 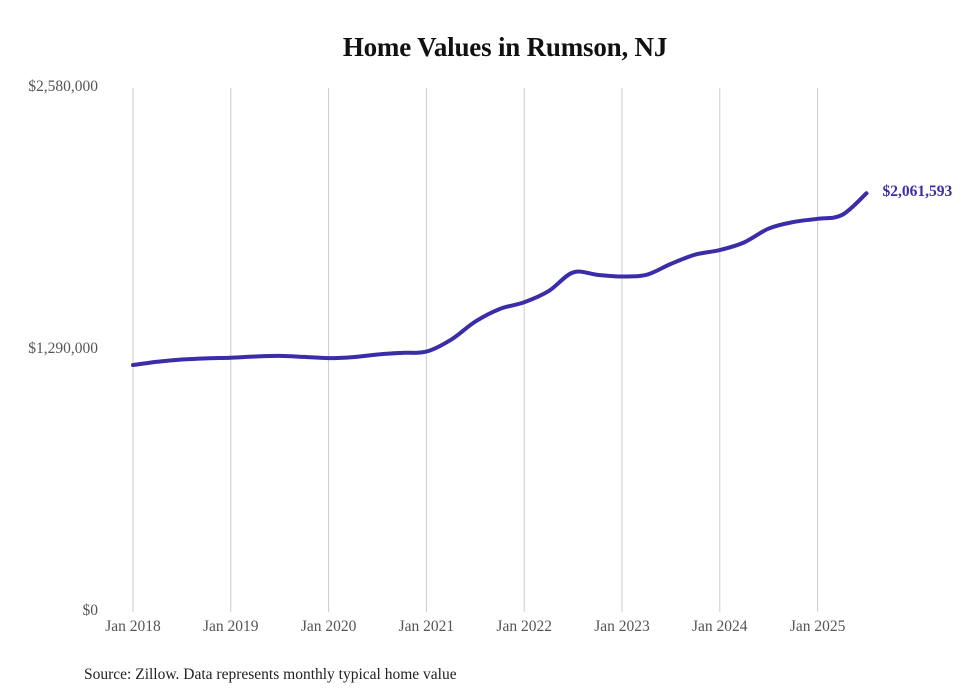 What do you see at coordinates (505, 47) in the screenshot?
I see `chart-title: Home Values in Rumson, NJ` at bounding box center [505, 47].